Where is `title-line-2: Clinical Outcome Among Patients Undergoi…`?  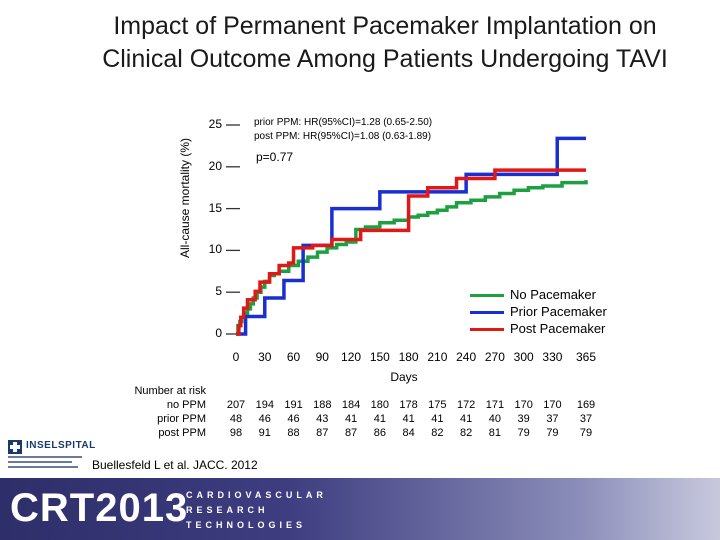 title-line-2: Clinical Outcome Among Patients Undergoi… is located at coordinates (385, 59).